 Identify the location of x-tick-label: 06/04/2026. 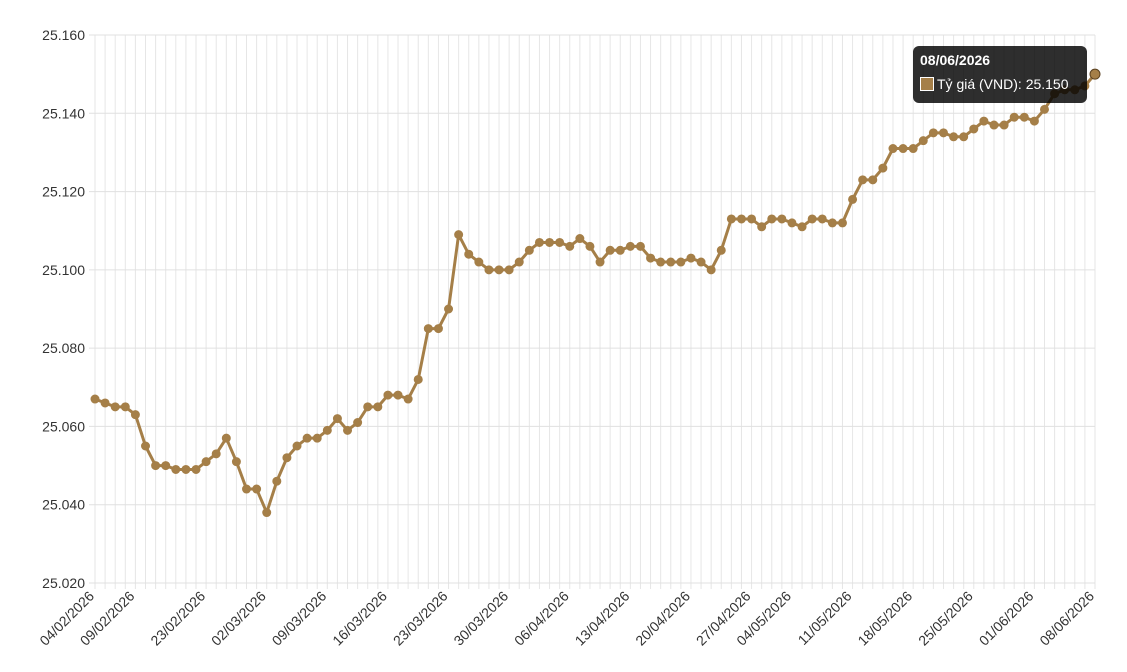
(541, 618).